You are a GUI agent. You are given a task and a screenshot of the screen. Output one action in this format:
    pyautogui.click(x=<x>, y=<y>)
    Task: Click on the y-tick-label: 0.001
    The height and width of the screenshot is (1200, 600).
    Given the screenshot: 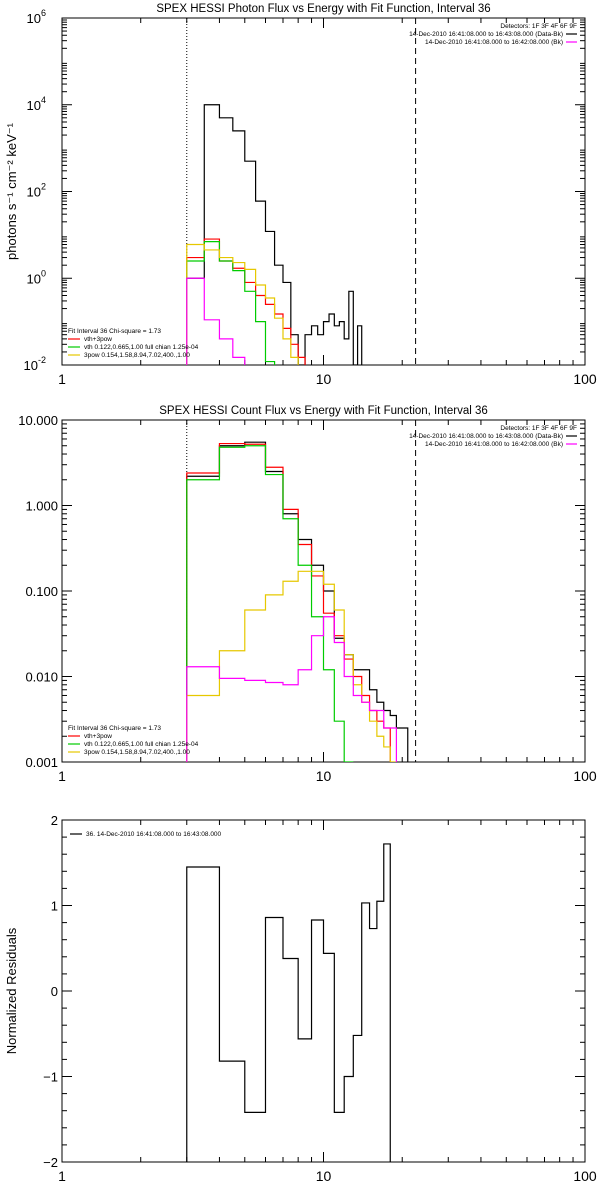 What is the action you would take?
    pyautogui.click(x=41, y=762)
    